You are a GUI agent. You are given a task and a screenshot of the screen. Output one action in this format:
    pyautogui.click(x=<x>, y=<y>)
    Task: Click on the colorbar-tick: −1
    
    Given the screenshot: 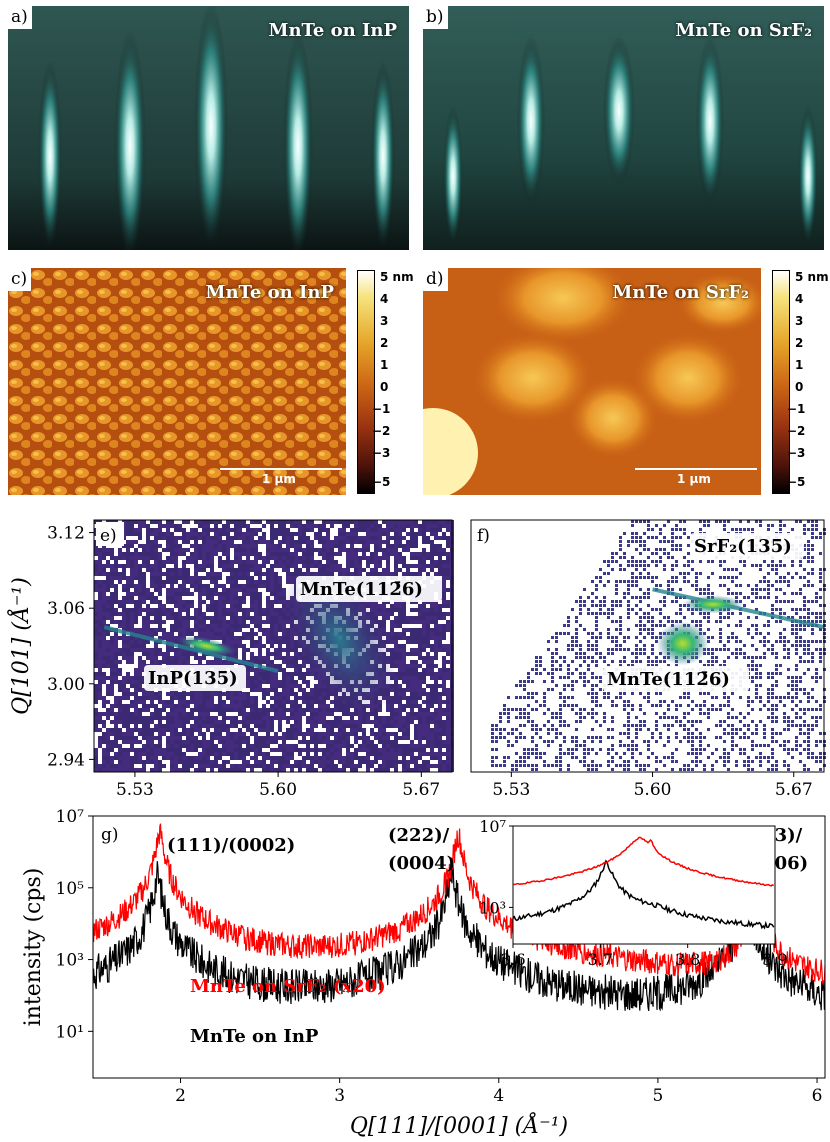 What is the action you would take?
    pyautogui.click(x=381, y=409)
    